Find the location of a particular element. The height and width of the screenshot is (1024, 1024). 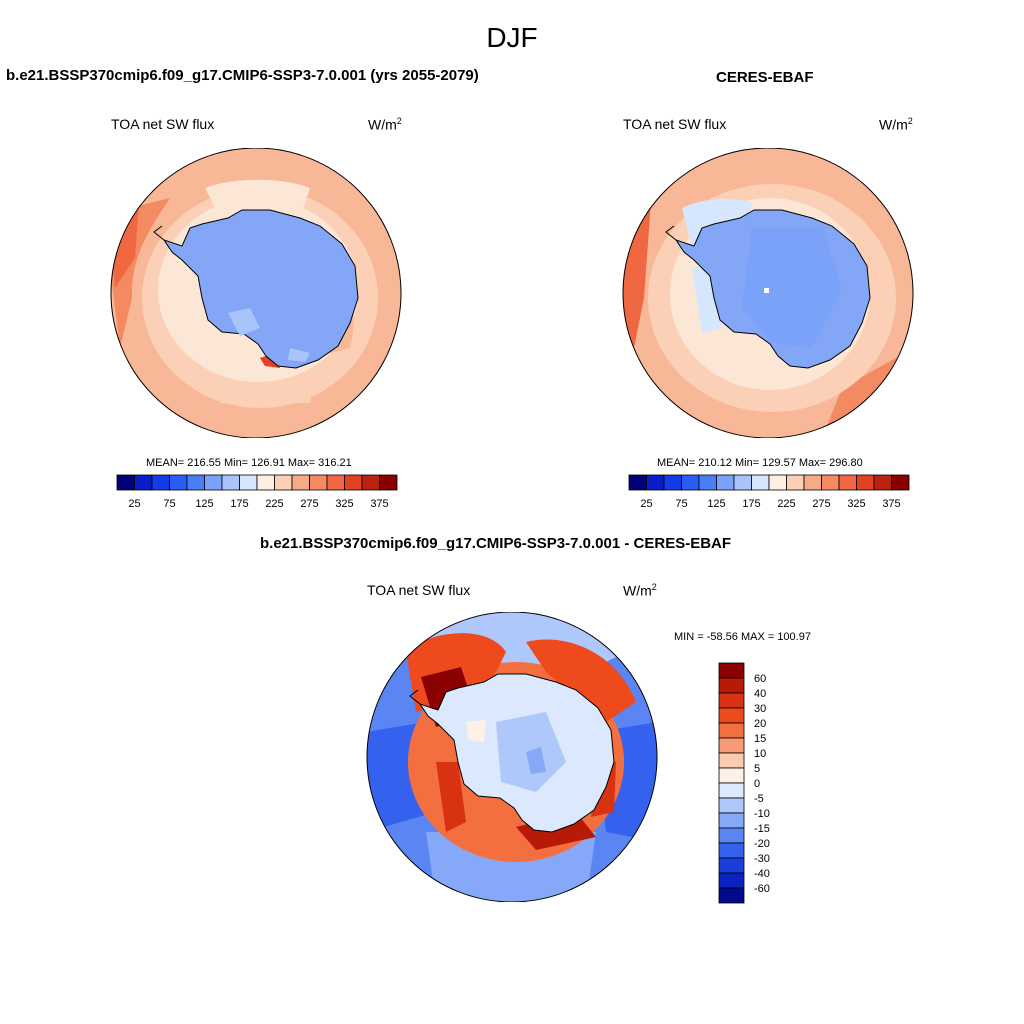

panel1-colorbar-tick-label: 225 is located at coordinates (274, 504).